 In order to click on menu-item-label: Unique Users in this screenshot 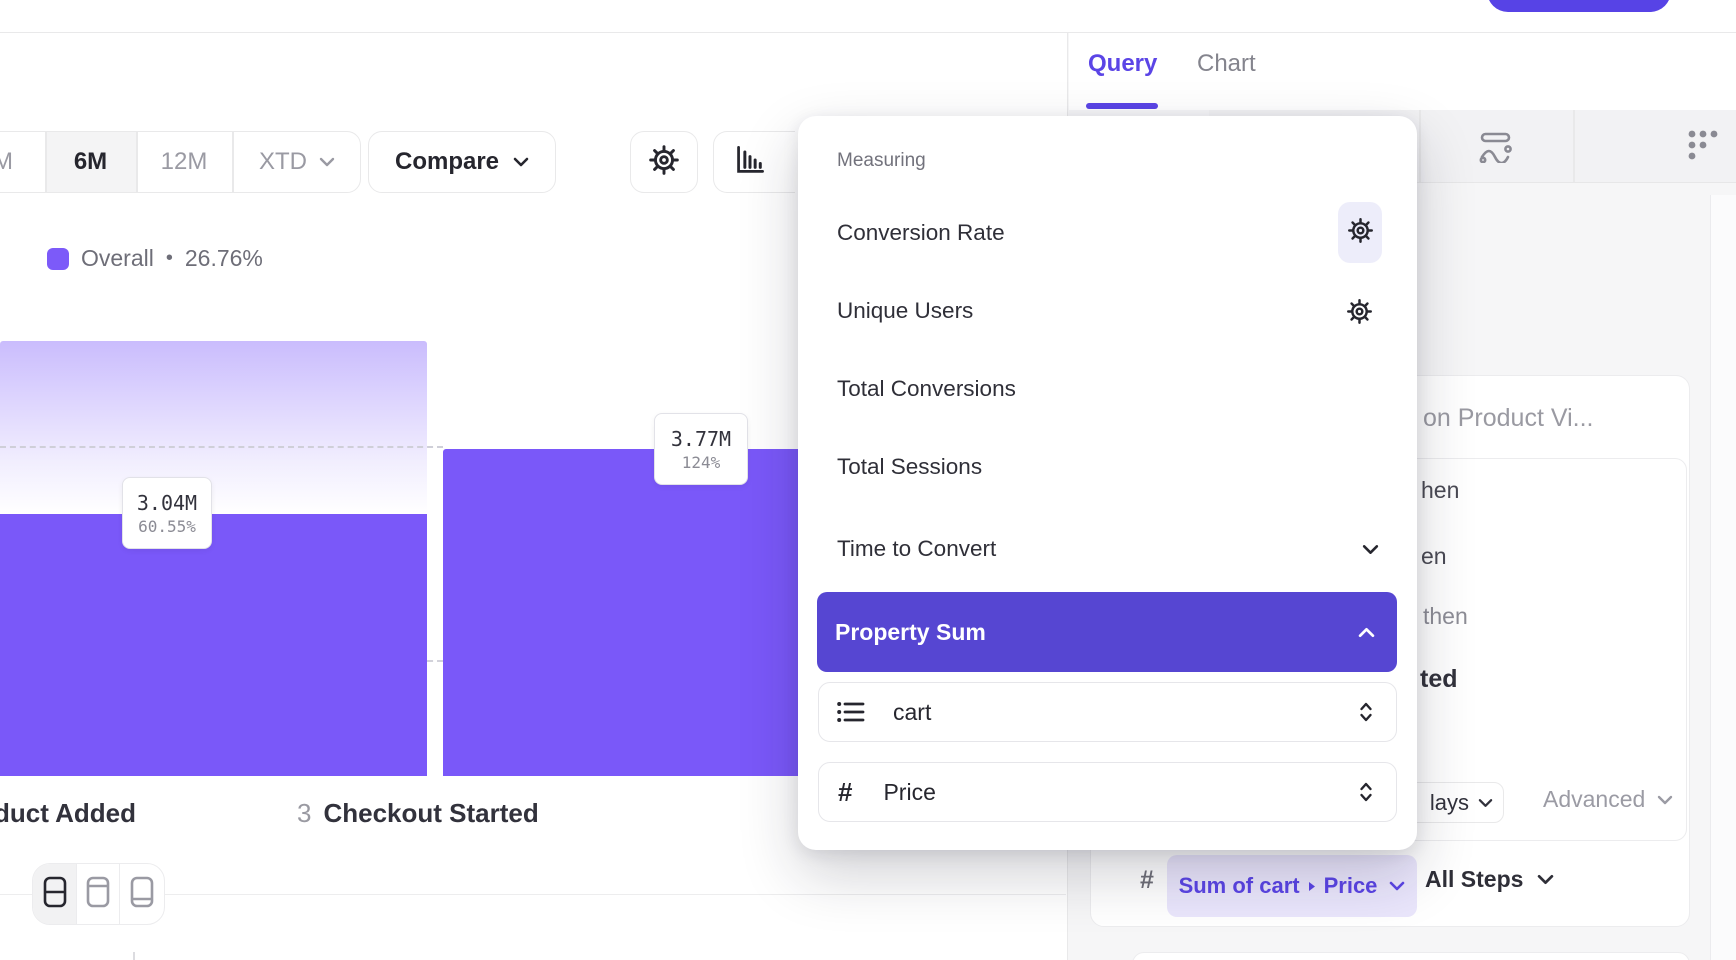, I will do `click(905, 310)`.